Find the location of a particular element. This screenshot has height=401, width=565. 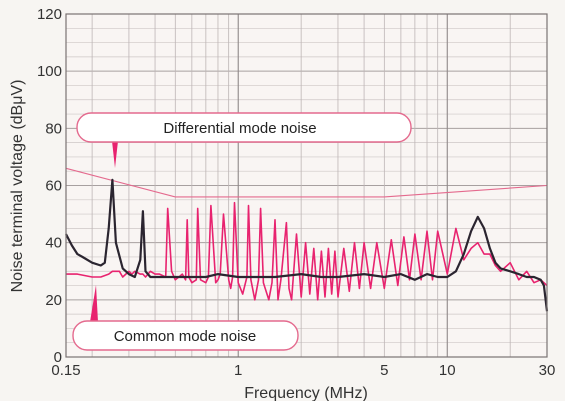

differential-callout-label: Differential mode noise is located at coordinates (239, 128).